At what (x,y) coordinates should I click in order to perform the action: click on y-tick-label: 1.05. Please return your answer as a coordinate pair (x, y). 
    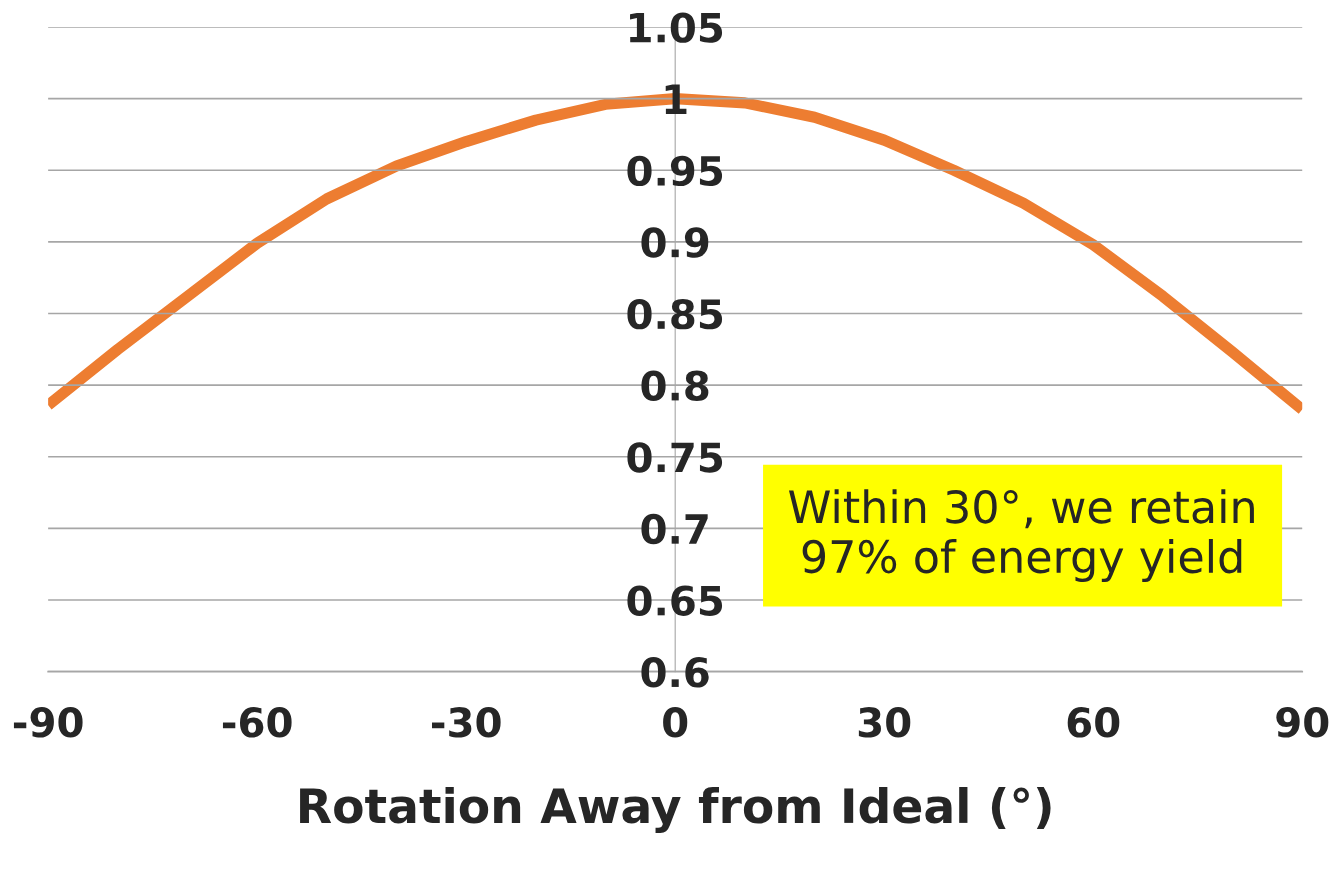
    Looking at the image, I should click on (676, 27).